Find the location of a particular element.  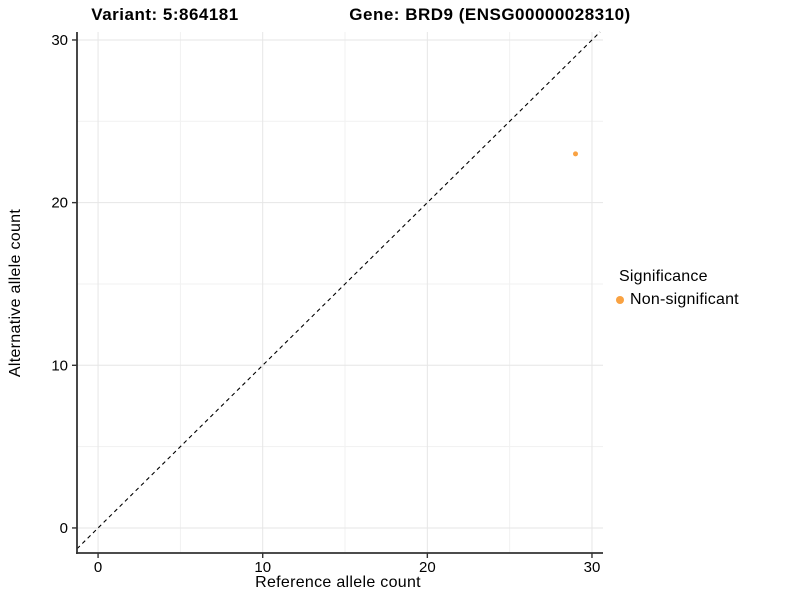

y-tick-label: 10 is located at coordinates (59, 365).